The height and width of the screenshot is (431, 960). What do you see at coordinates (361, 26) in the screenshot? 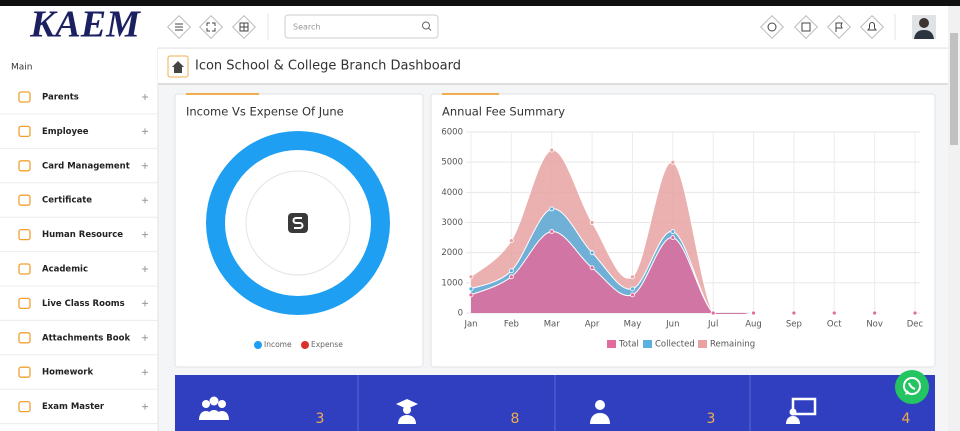
I see `search-box` at bounding box center [361, 26].